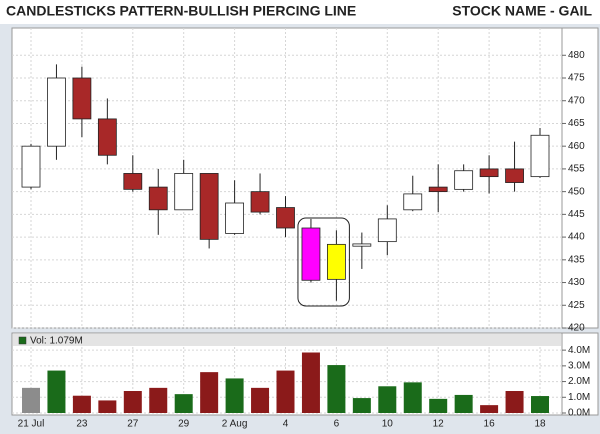 The width and height of the screenshot is (600, 434). What do you see at coordinates (576, 55) in the screenshot?
I see `y-tick-label: 480` at bounding box center [576, 55].